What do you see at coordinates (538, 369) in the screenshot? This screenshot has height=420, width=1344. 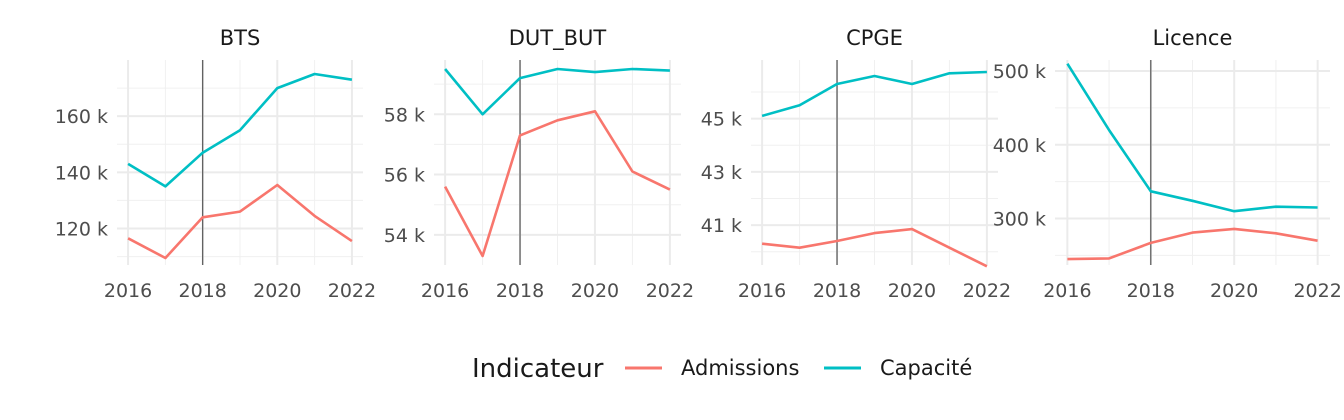 I see `legend-title: Indicateur` at bounding box center [538, 369].